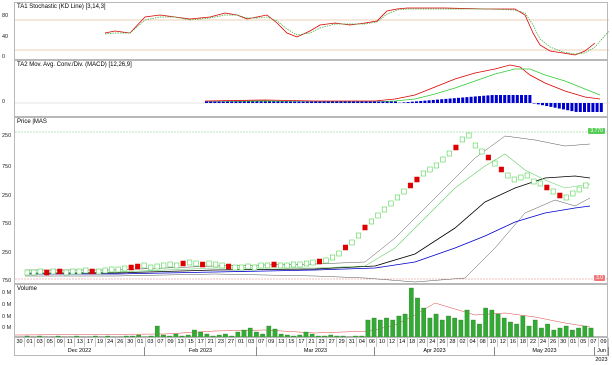  Describe the element at coordinates (604, 342) in the screenshot. I see `x-day-label: 09` at that location.